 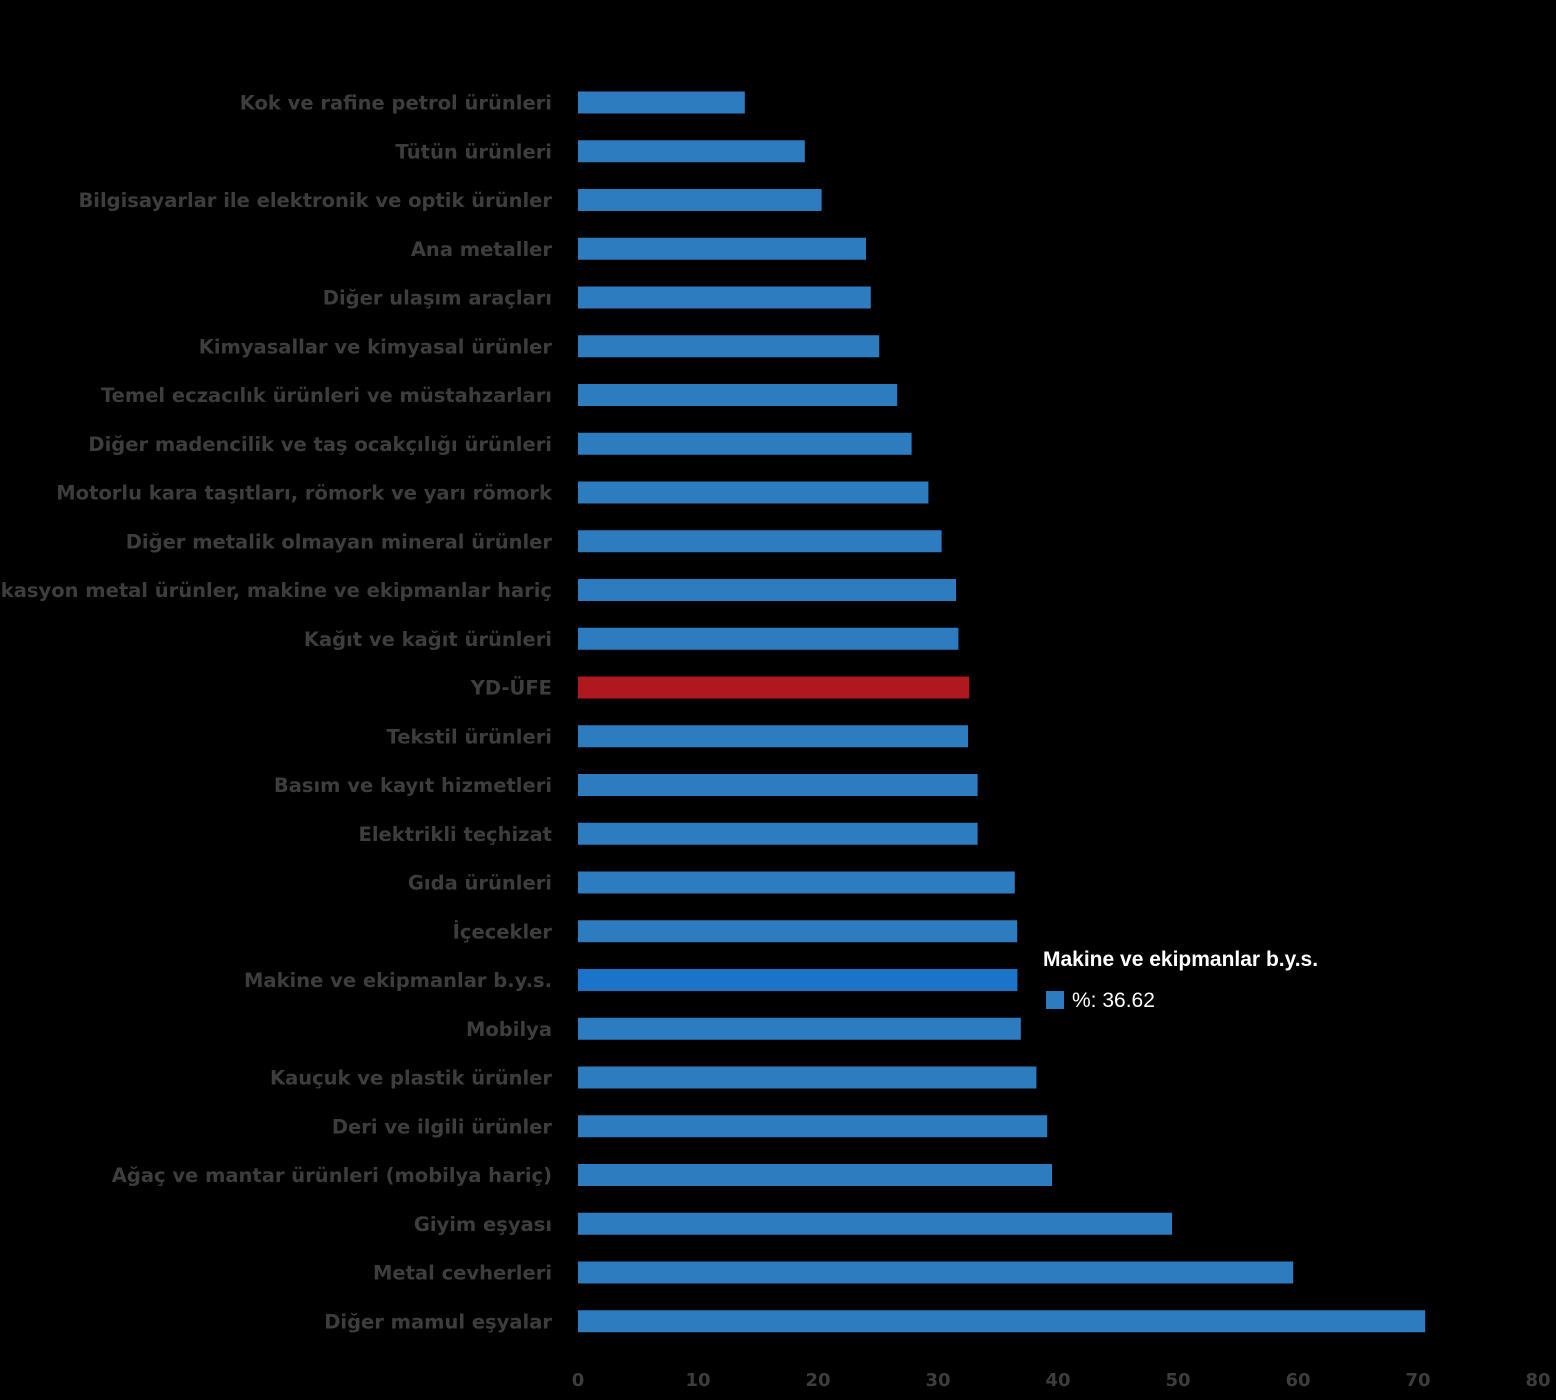 I want to click on category-label-11: Kağıt ve kağıt ürünleri, so click(x=428, y=639).